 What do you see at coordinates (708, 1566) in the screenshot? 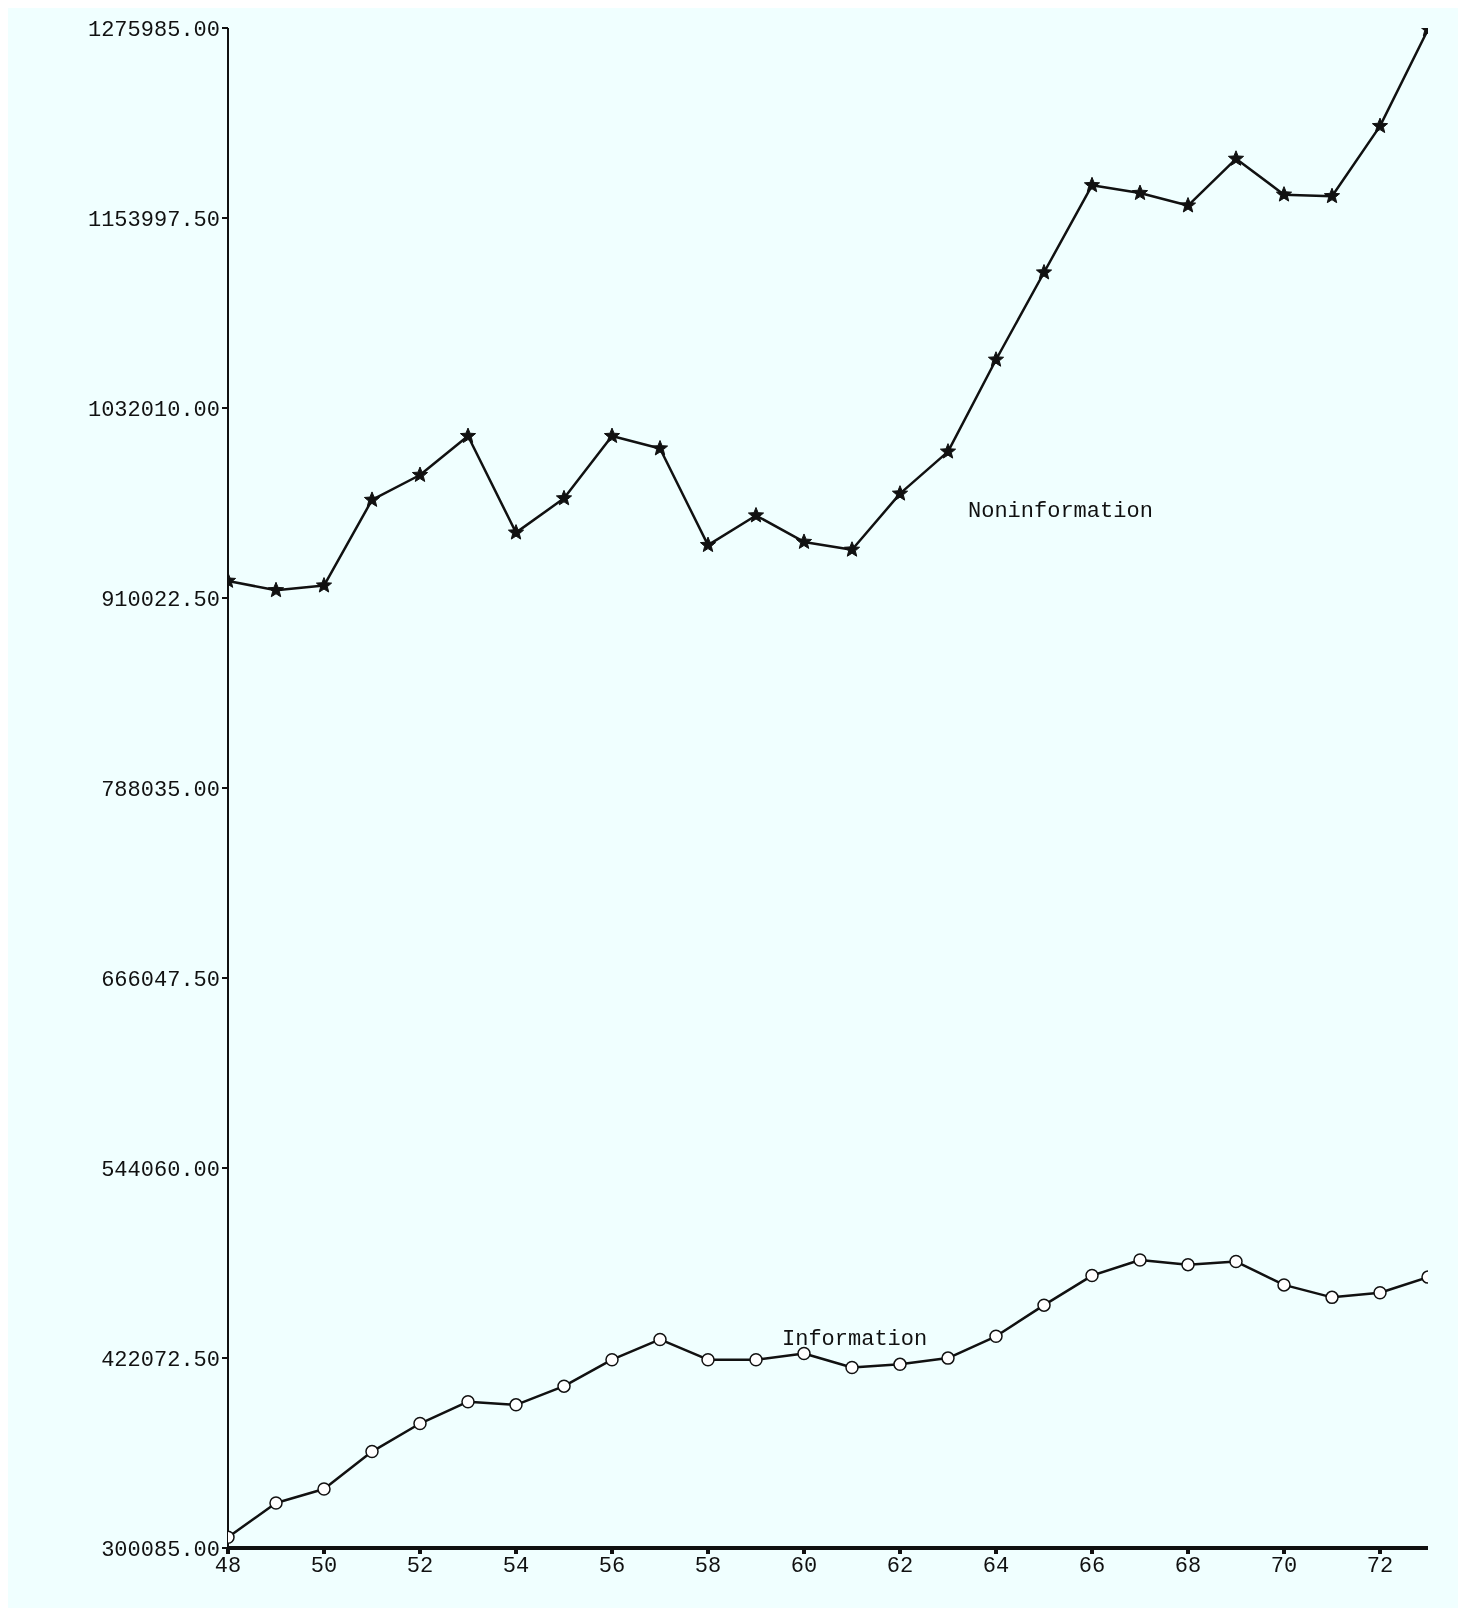
I see `x-tick-label: 58` at bounding box center [708, 1566].